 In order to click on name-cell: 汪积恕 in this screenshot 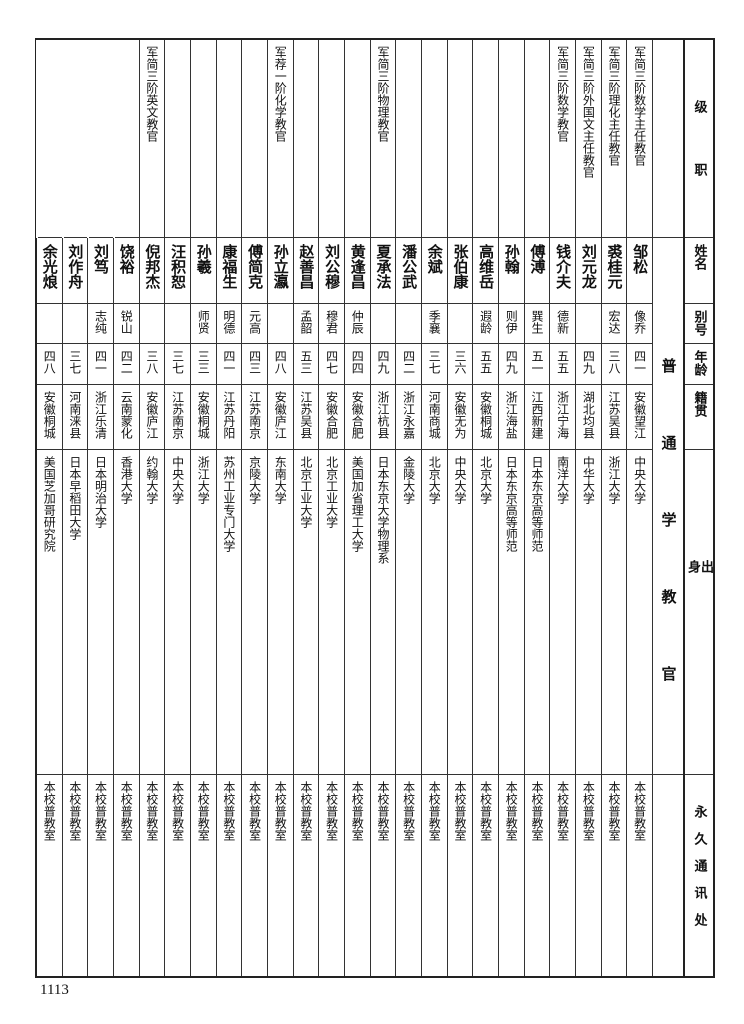, I will do `click(177, 271)`.